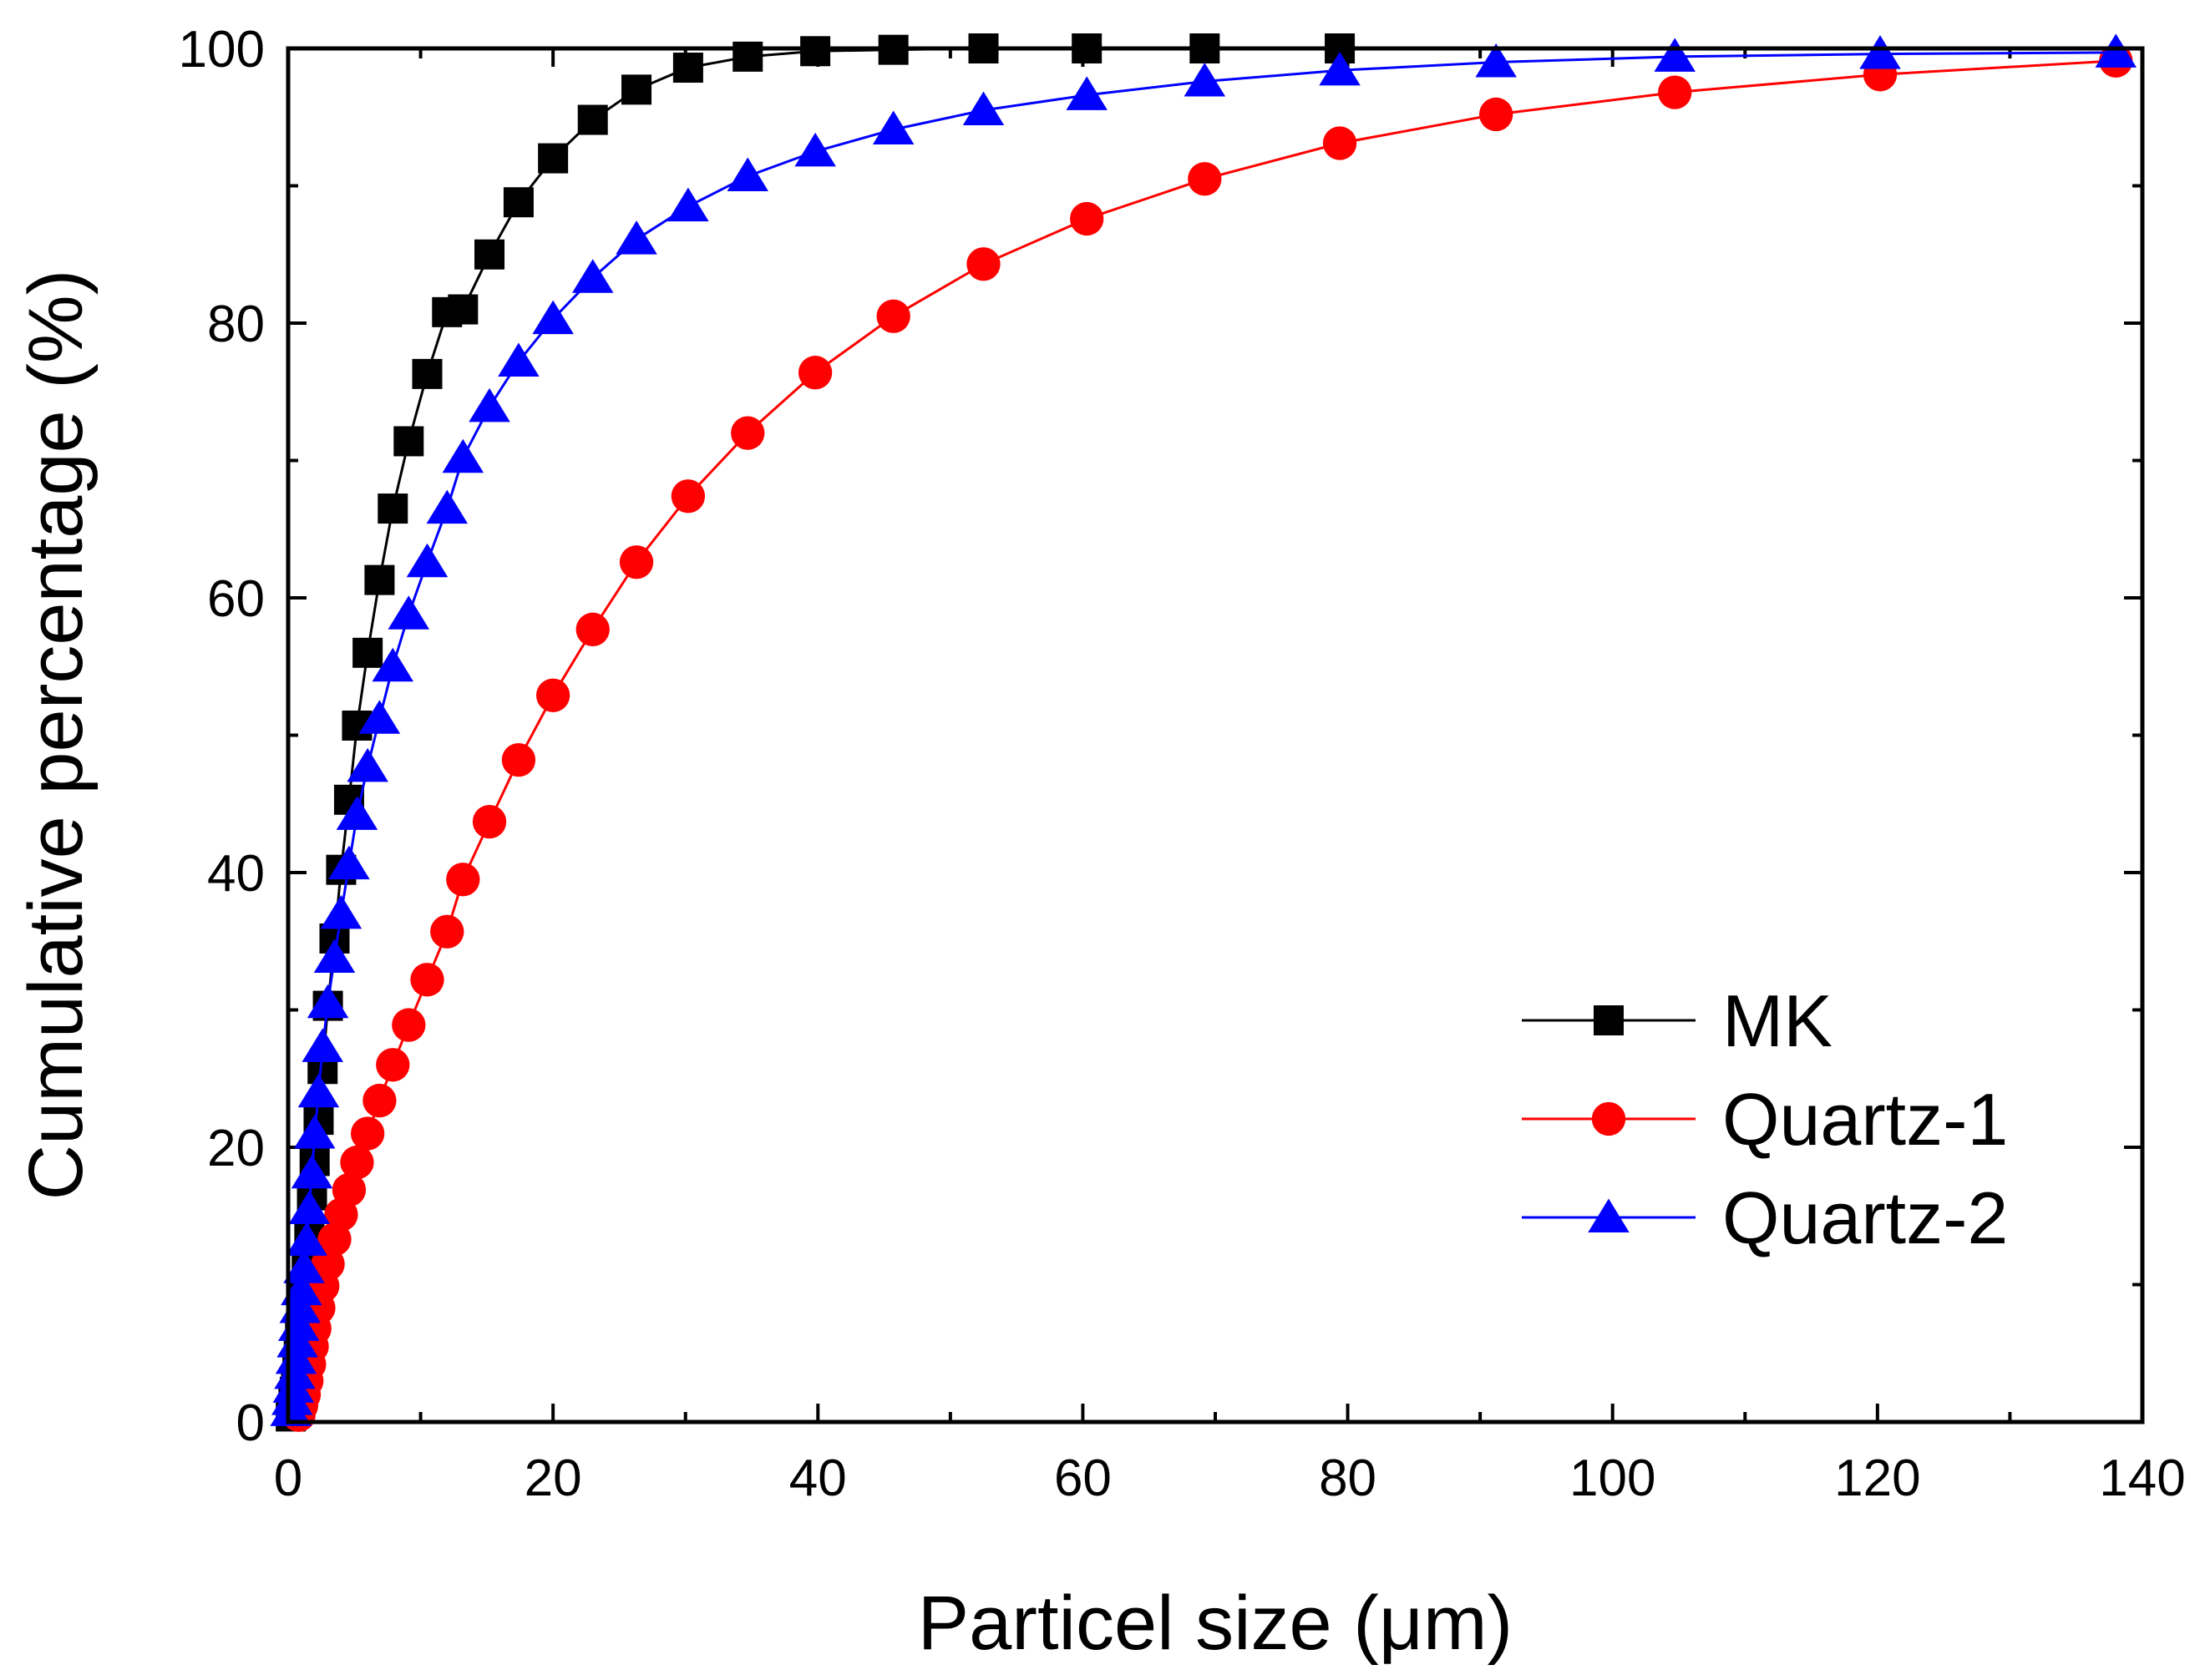  I want to click on y-axis-label: Cumulative percentage (%), so click(56, 735).